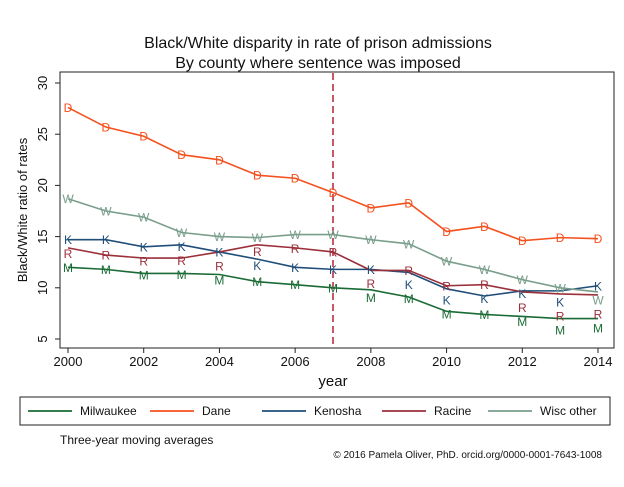 Image resolution: width=624 pixels, height=487 pixels. What do you see at coordinates (338, 411) in the screenshot?
I see `legend-label: Kenosha` at bounding box center [338, 411].